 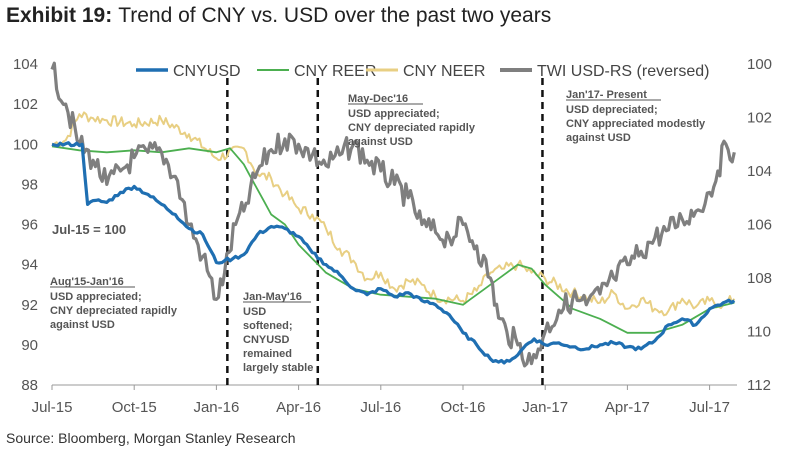 What do you see at coordinates (612, 110) in the screenshot?
I see `annotation-jan17-present-line: USD depreciated;` at bounding box center [612, 110].